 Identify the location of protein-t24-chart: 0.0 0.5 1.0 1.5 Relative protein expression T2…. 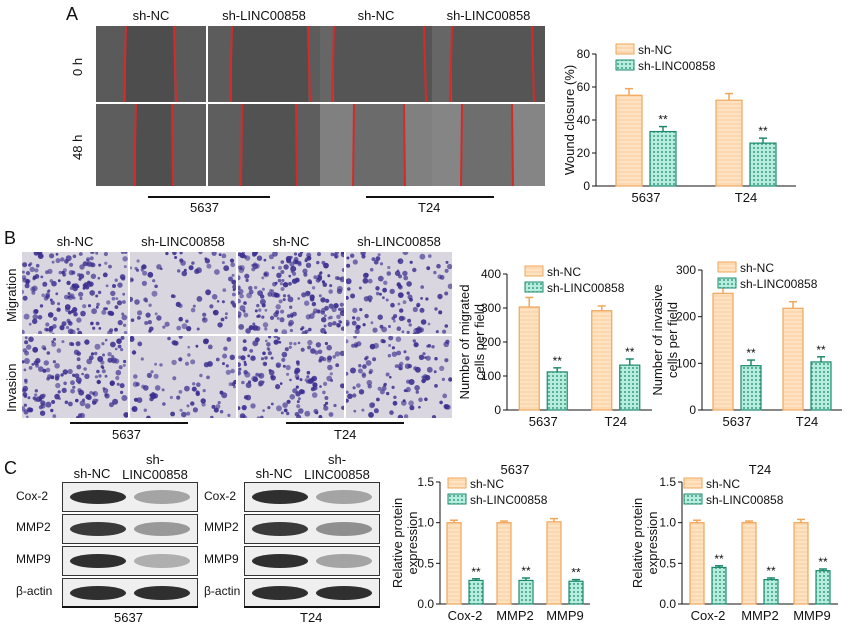
(734, 542).